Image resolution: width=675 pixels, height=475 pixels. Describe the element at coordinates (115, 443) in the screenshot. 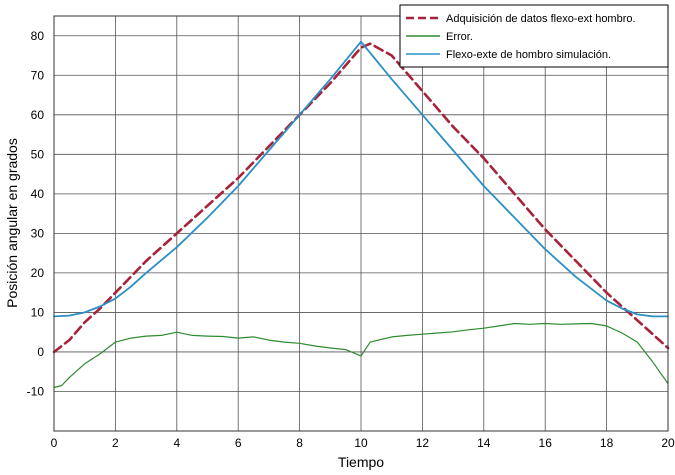

I see `x-tick-label: 2` at that location.